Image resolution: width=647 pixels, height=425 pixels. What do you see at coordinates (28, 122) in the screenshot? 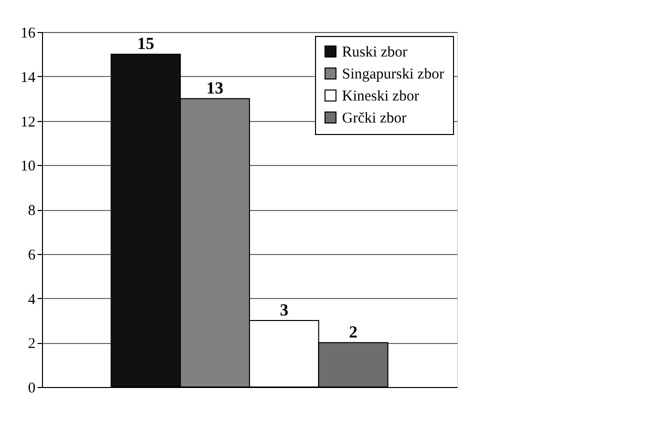
I see `y-tick-label: 12` at bounding box center [28, 122].